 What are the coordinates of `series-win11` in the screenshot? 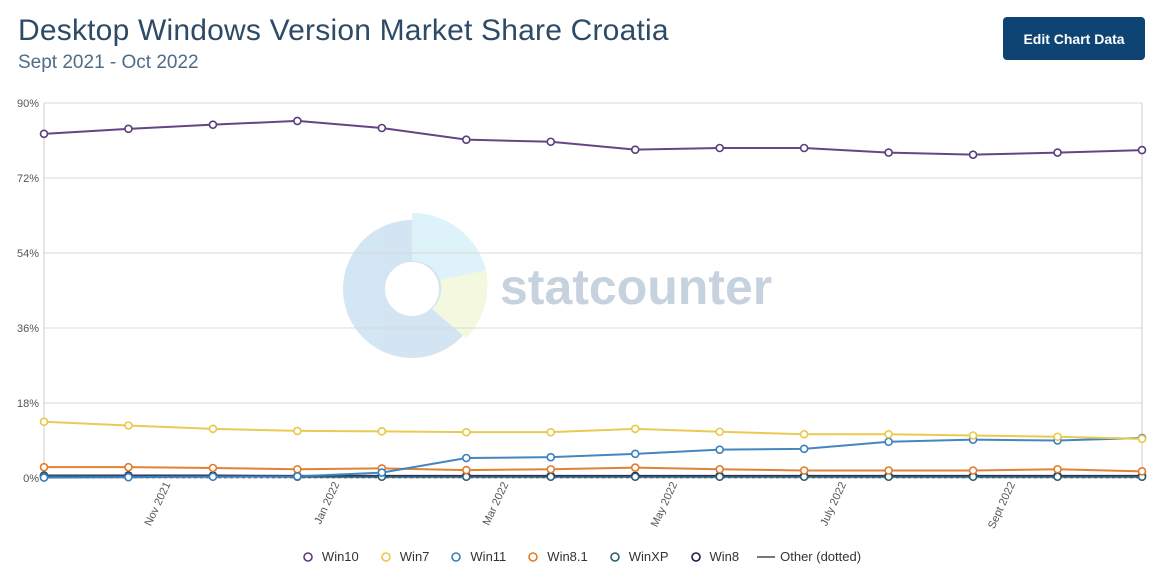 It's located at (593, 457).